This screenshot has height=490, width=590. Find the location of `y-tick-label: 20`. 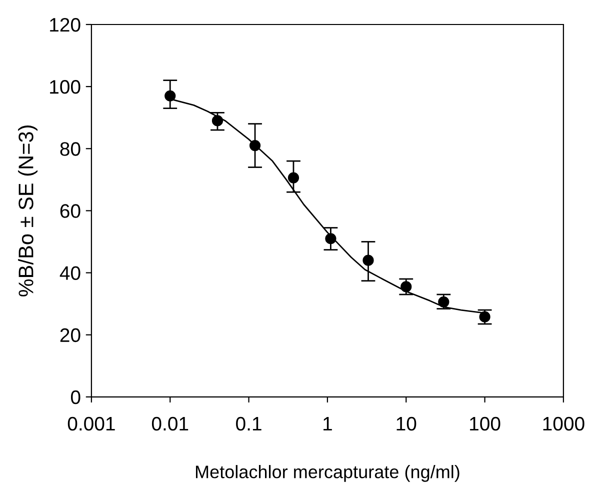

y-tick-label: 20 is located at coordinates (70, 335).